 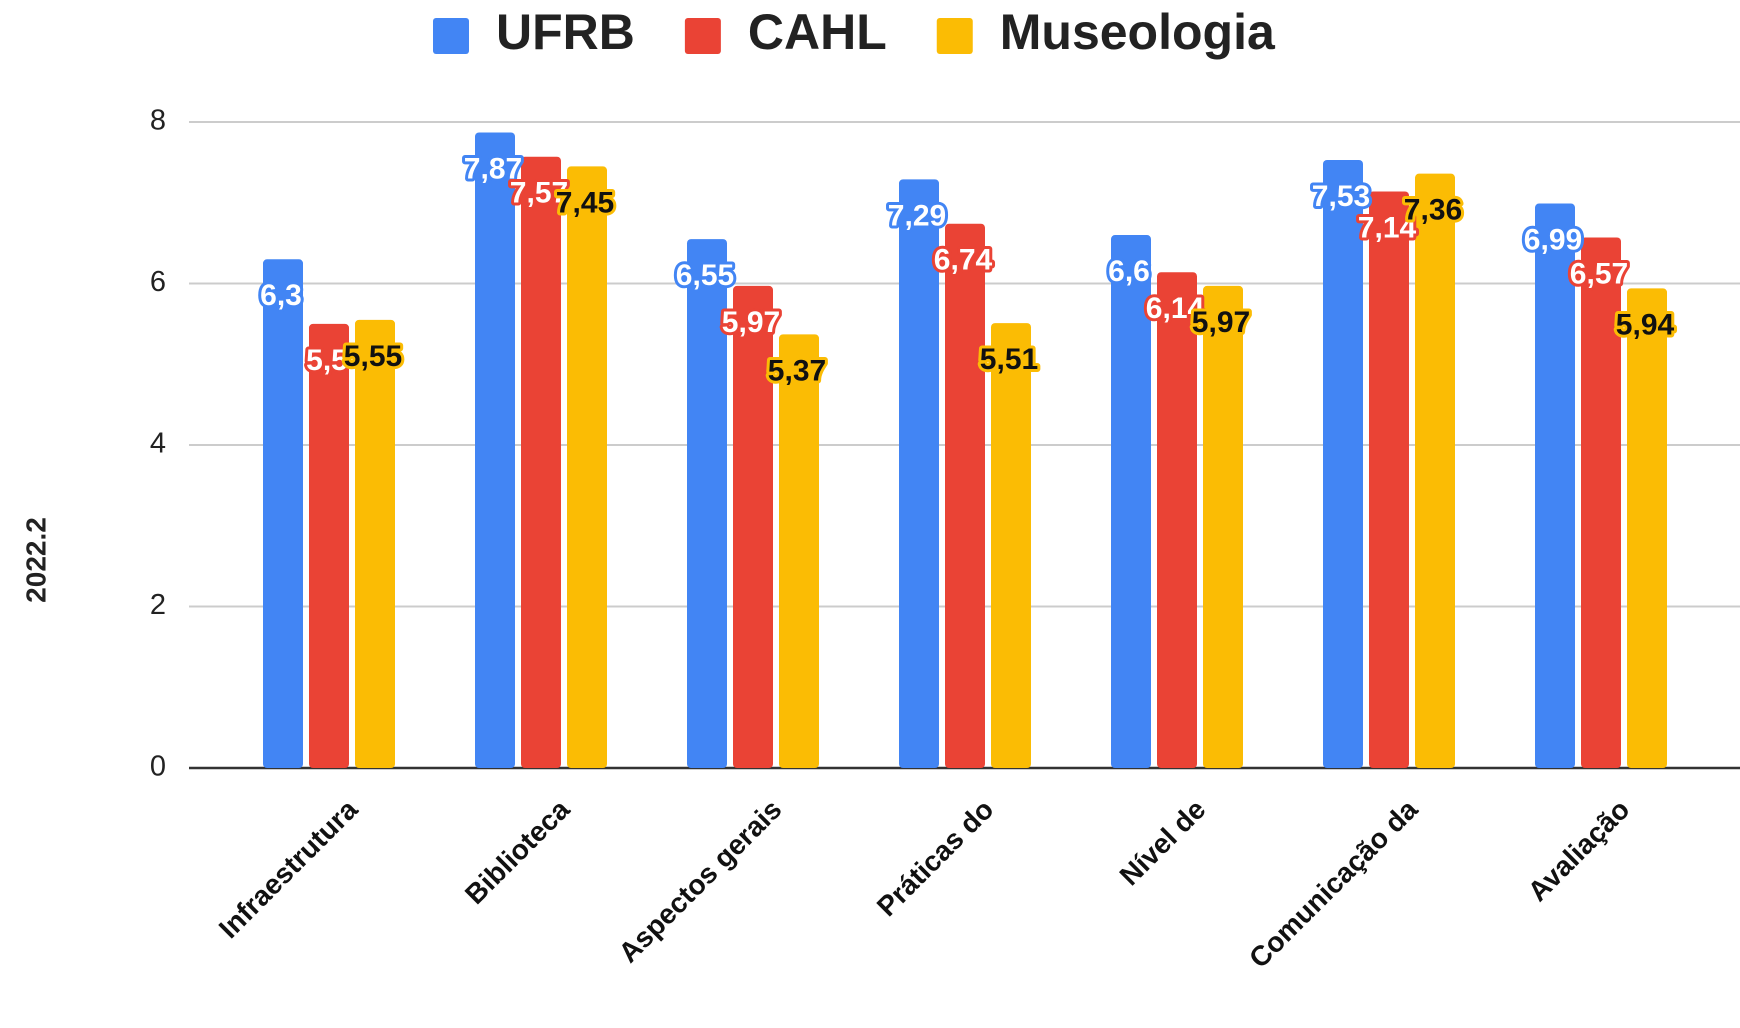 I want to click on value-label: 6,55, so click(x=705, y=275).